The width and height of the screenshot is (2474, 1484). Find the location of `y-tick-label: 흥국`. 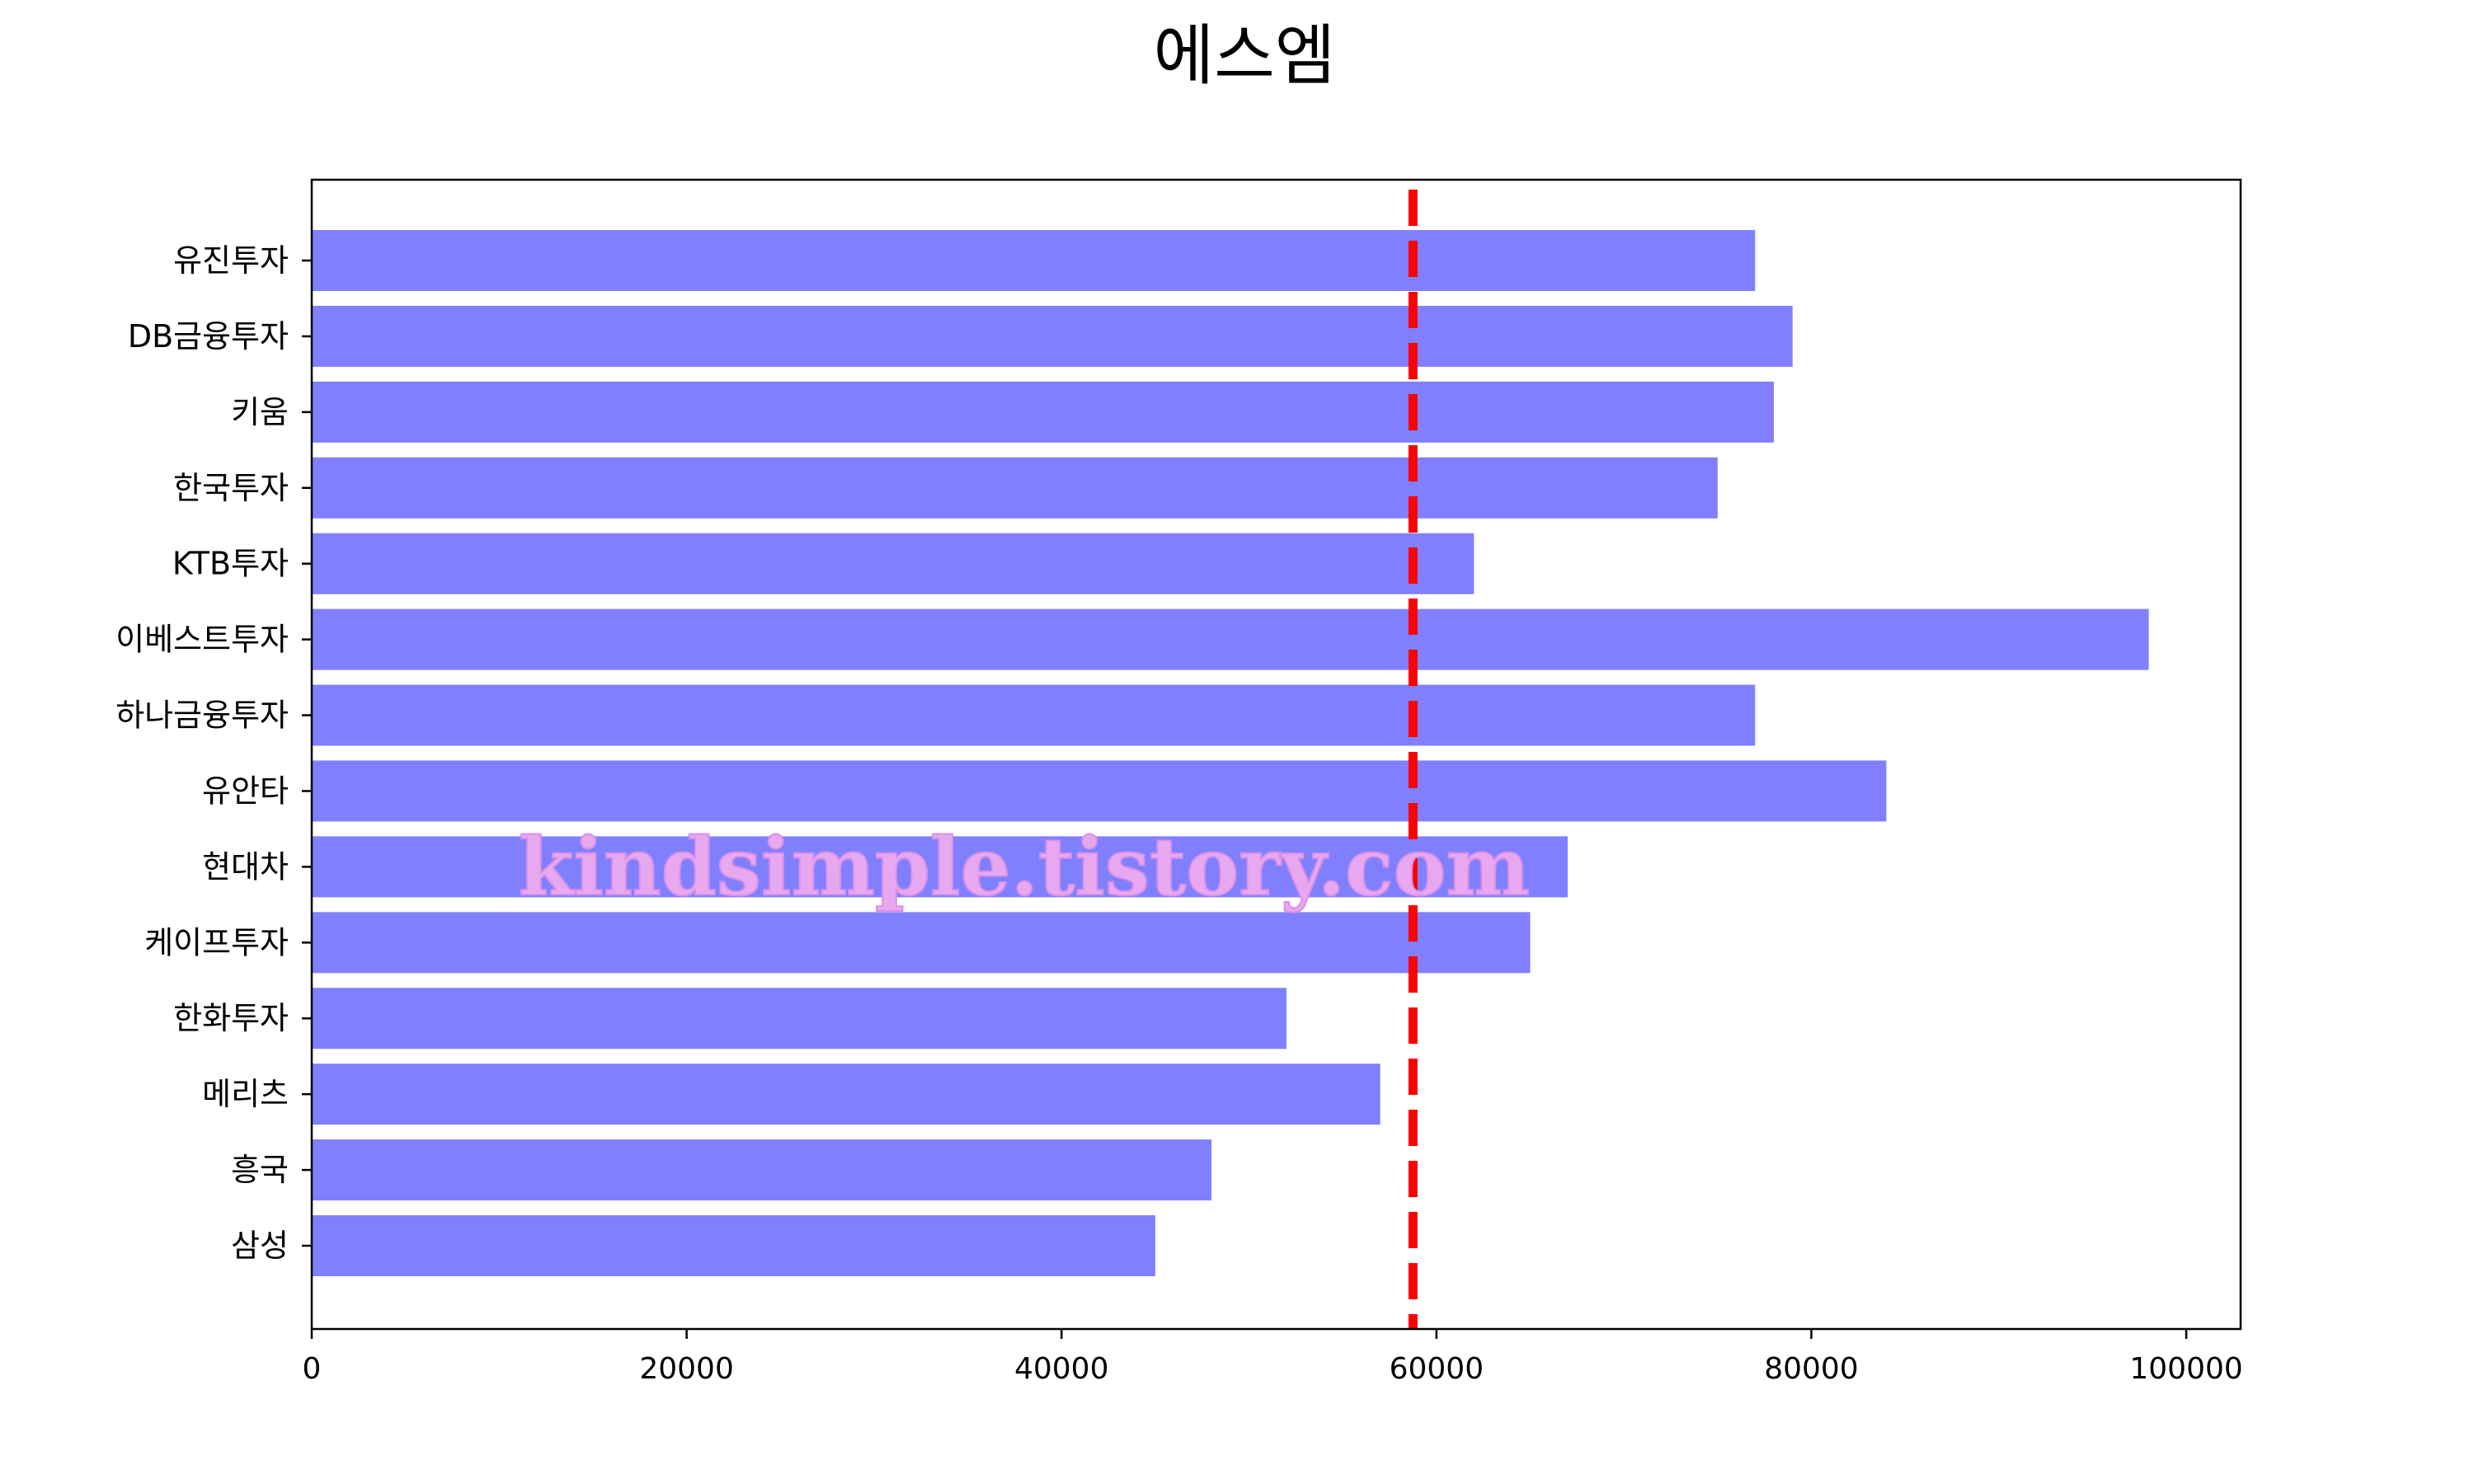

y-tick-label: 흥국 is located at coordinates (260, 1170).